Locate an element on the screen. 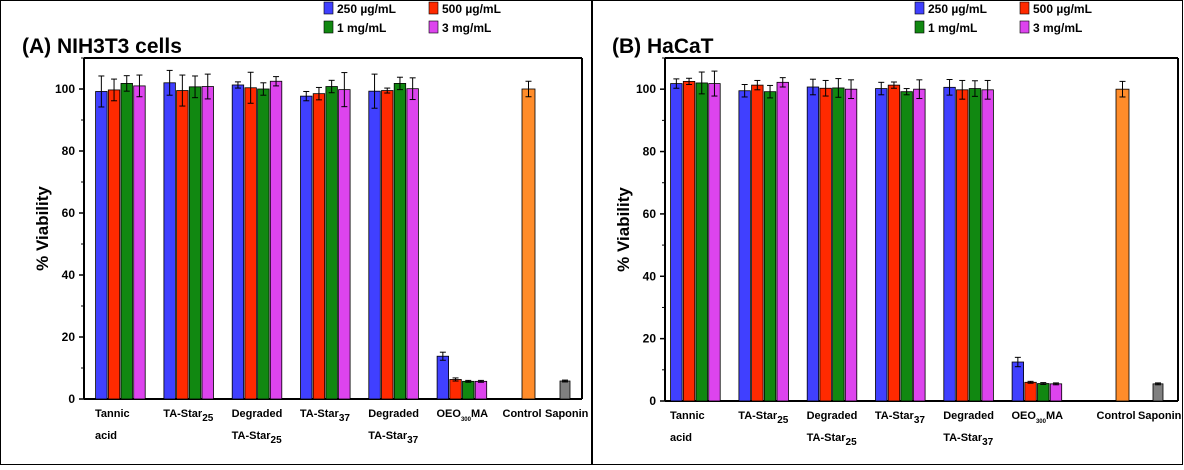  y-tick-label: 40 is located at coordinates (650, 276).